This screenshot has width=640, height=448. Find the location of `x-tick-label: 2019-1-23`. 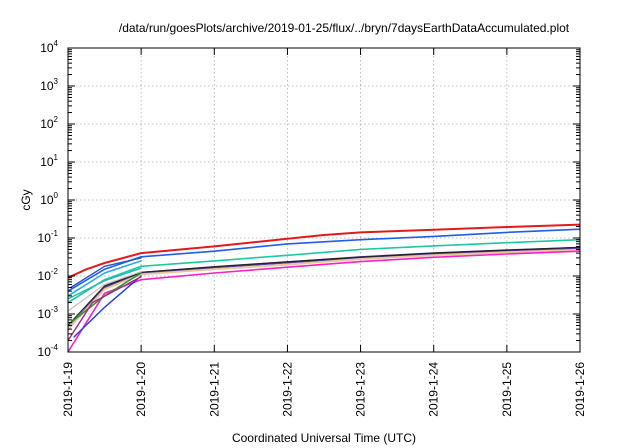

x-tick-label: 2019-1-23 is located at coordinates (361, 389).